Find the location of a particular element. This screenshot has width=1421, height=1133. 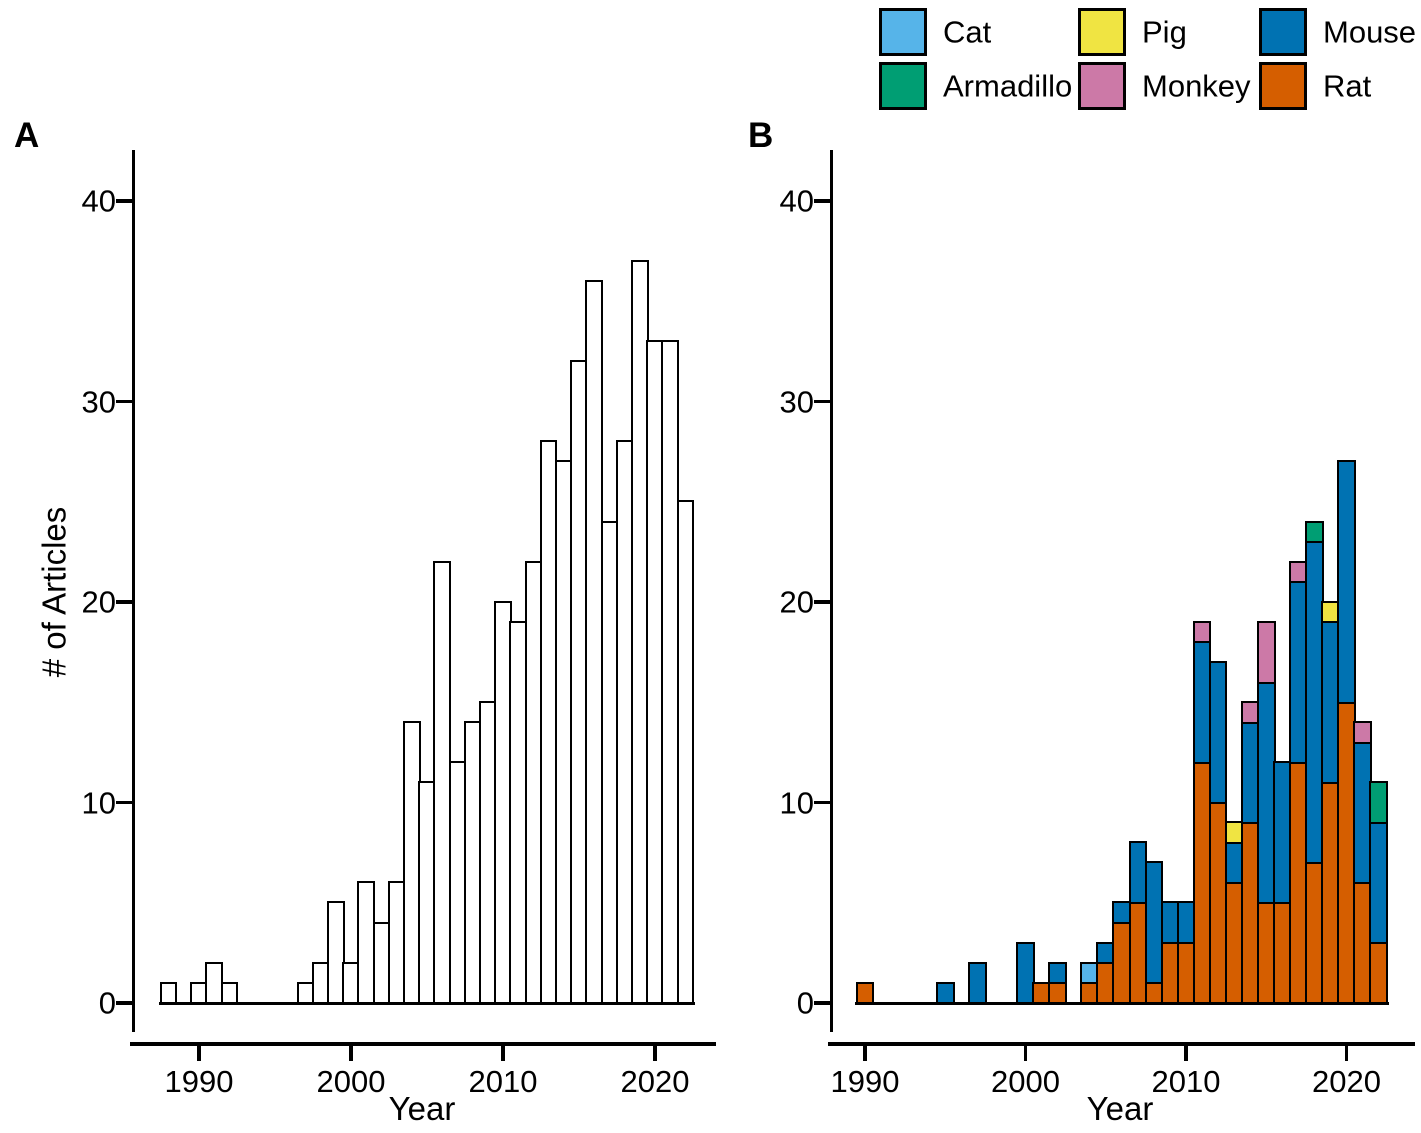

panel-a-x-tick-1990 is located at coordinates (199, 1053).